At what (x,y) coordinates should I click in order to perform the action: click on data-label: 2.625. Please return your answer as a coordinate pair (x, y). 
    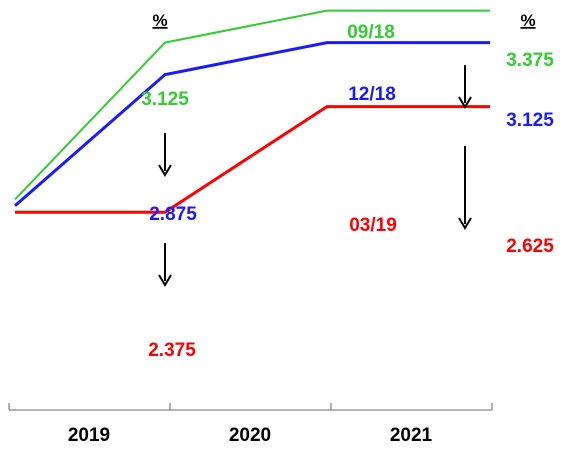
    Looking at the image, I should click on (530, 246).